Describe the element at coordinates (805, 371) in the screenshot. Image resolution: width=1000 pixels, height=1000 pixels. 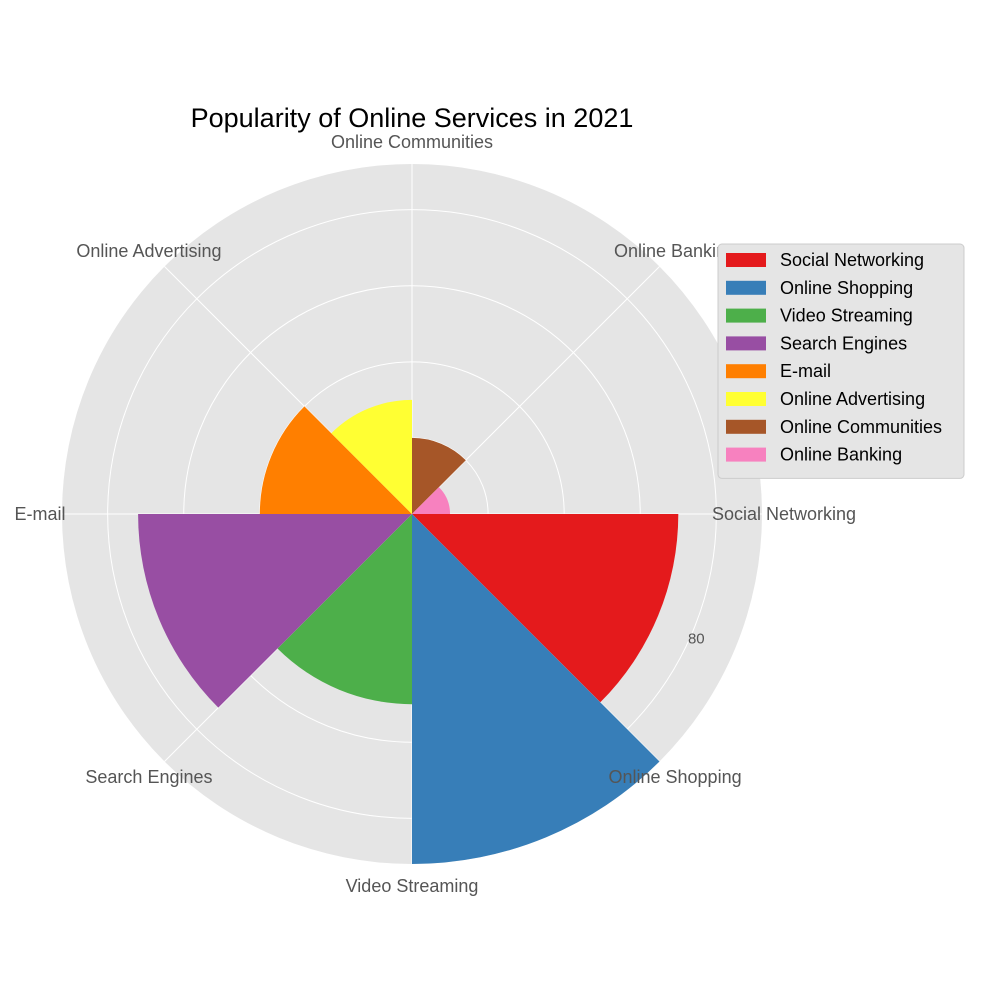
I see `legend-label-e-mail: E-mail` at that location.